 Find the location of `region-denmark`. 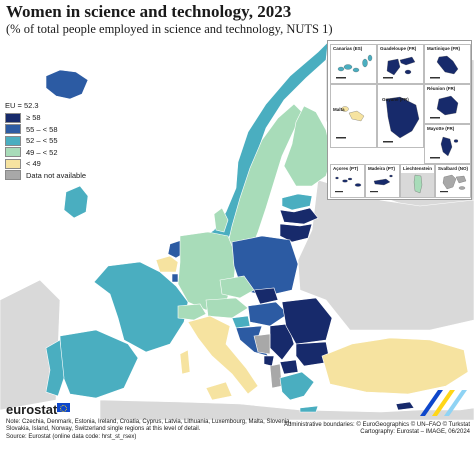

region-denmark is located at coordinates (221, 220).